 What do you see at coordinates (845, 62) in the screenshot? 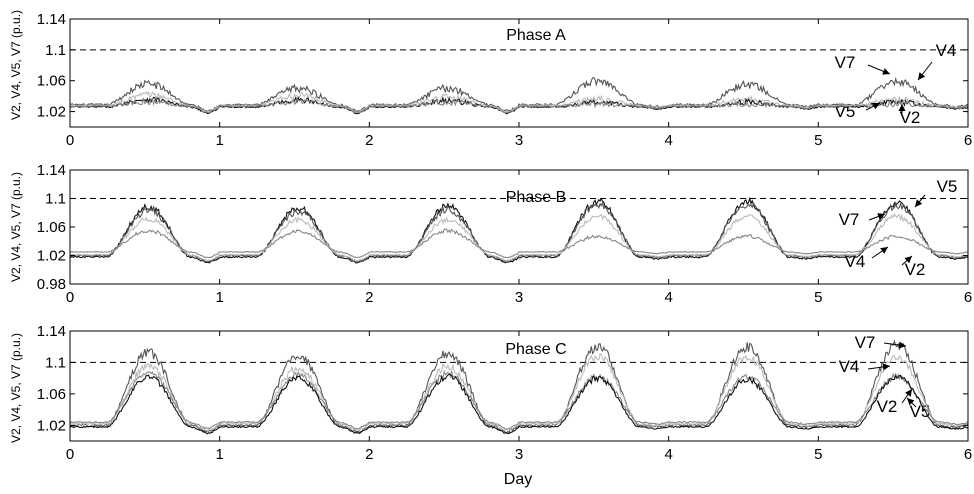
I see `panel-a-label-v7: V7` at bounding box center [845, 62].